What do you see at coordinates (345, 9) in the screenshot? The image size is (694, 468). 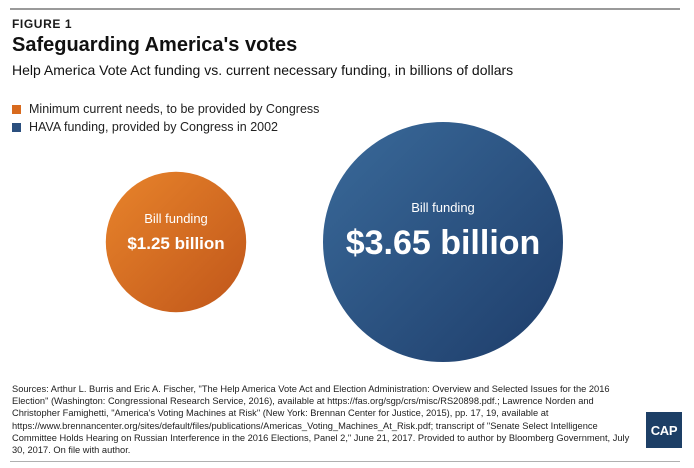 I see `top-rule` at bounding box center [345, 9].